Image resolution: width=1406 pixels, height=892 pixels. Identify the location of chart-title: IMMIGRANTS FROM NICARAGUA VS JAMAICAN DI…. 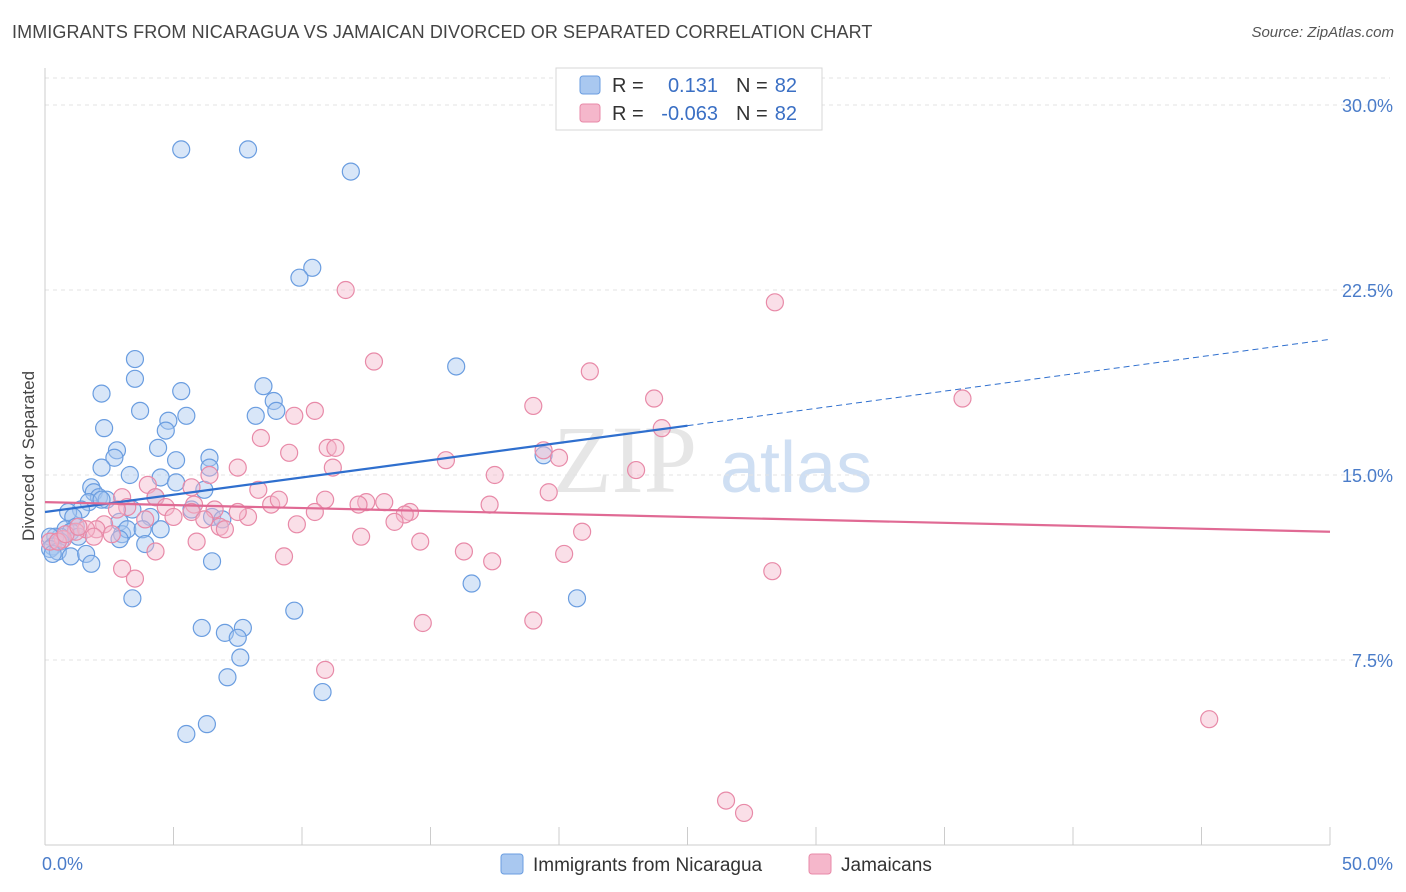
(442, 32).